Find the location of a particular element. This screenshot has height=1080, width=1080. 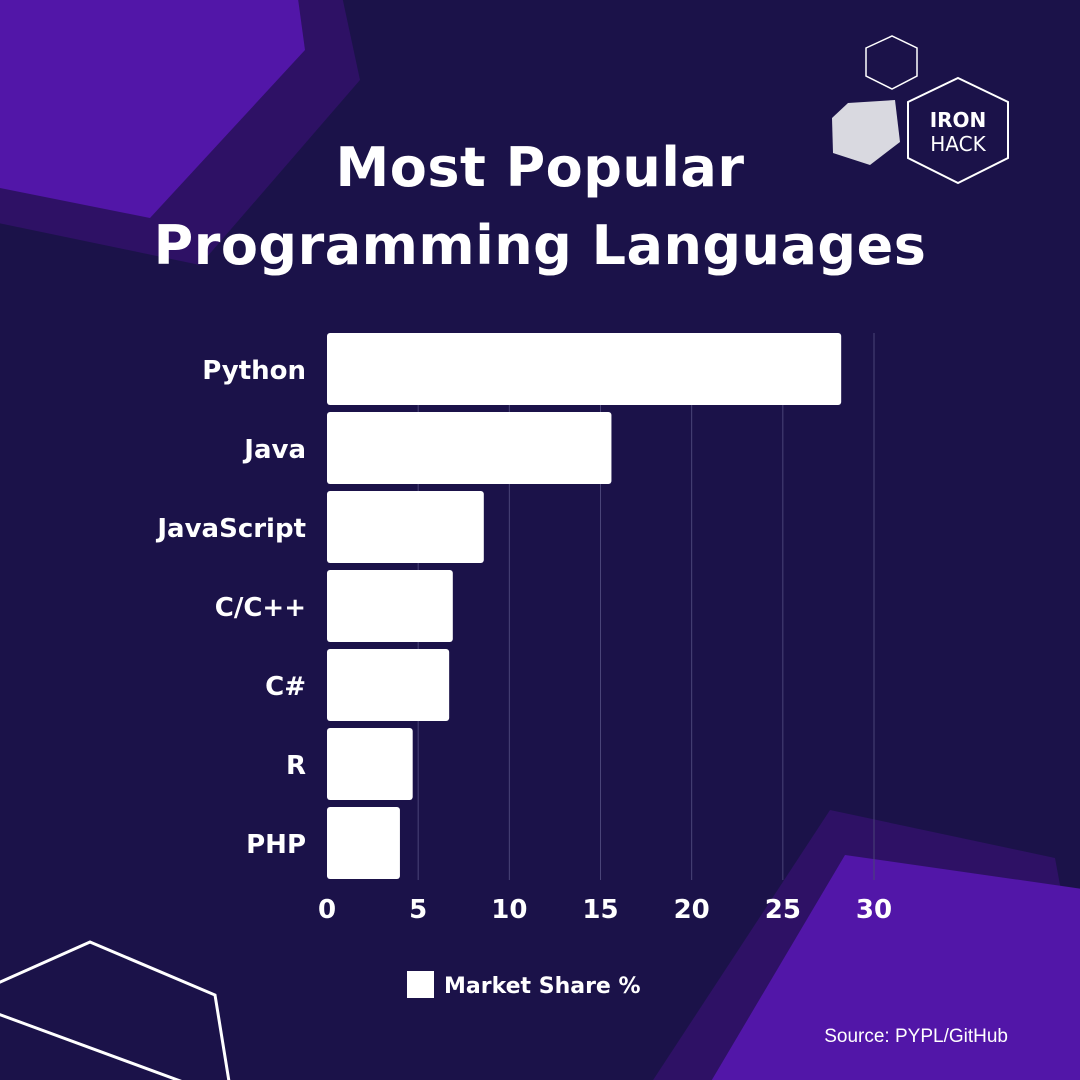

grey-hexagon-icon is located at coordinates (866, 132).